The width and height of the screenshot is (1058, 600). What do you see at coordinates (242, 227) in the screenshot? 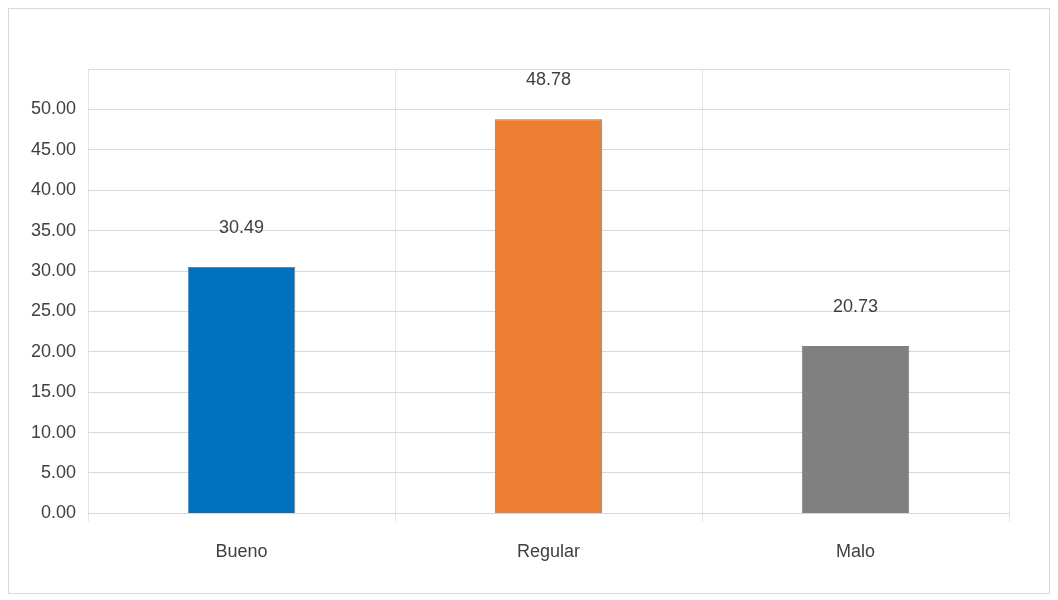
I see `data-label: 30.49` at bounding box center [242, 227].